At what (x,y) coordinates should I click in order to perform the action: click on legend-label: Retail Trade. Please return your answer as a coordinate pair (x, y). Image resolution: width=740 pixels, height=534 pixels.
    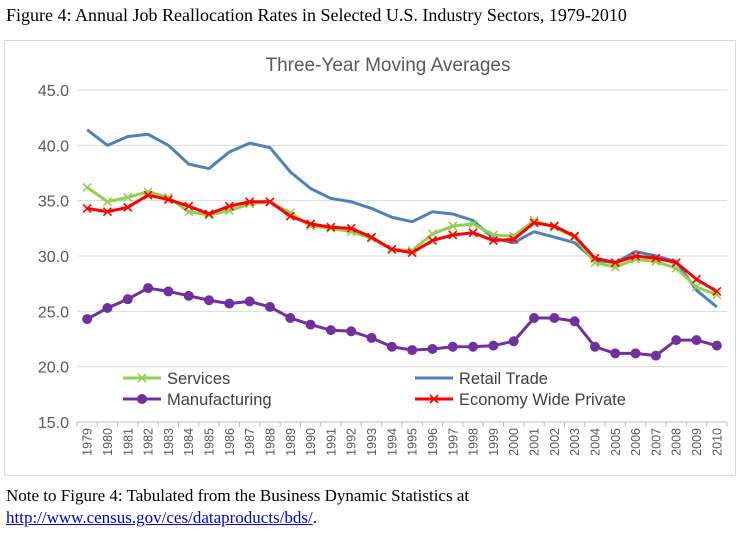
    Looking at the image, I should click on (503, 379).